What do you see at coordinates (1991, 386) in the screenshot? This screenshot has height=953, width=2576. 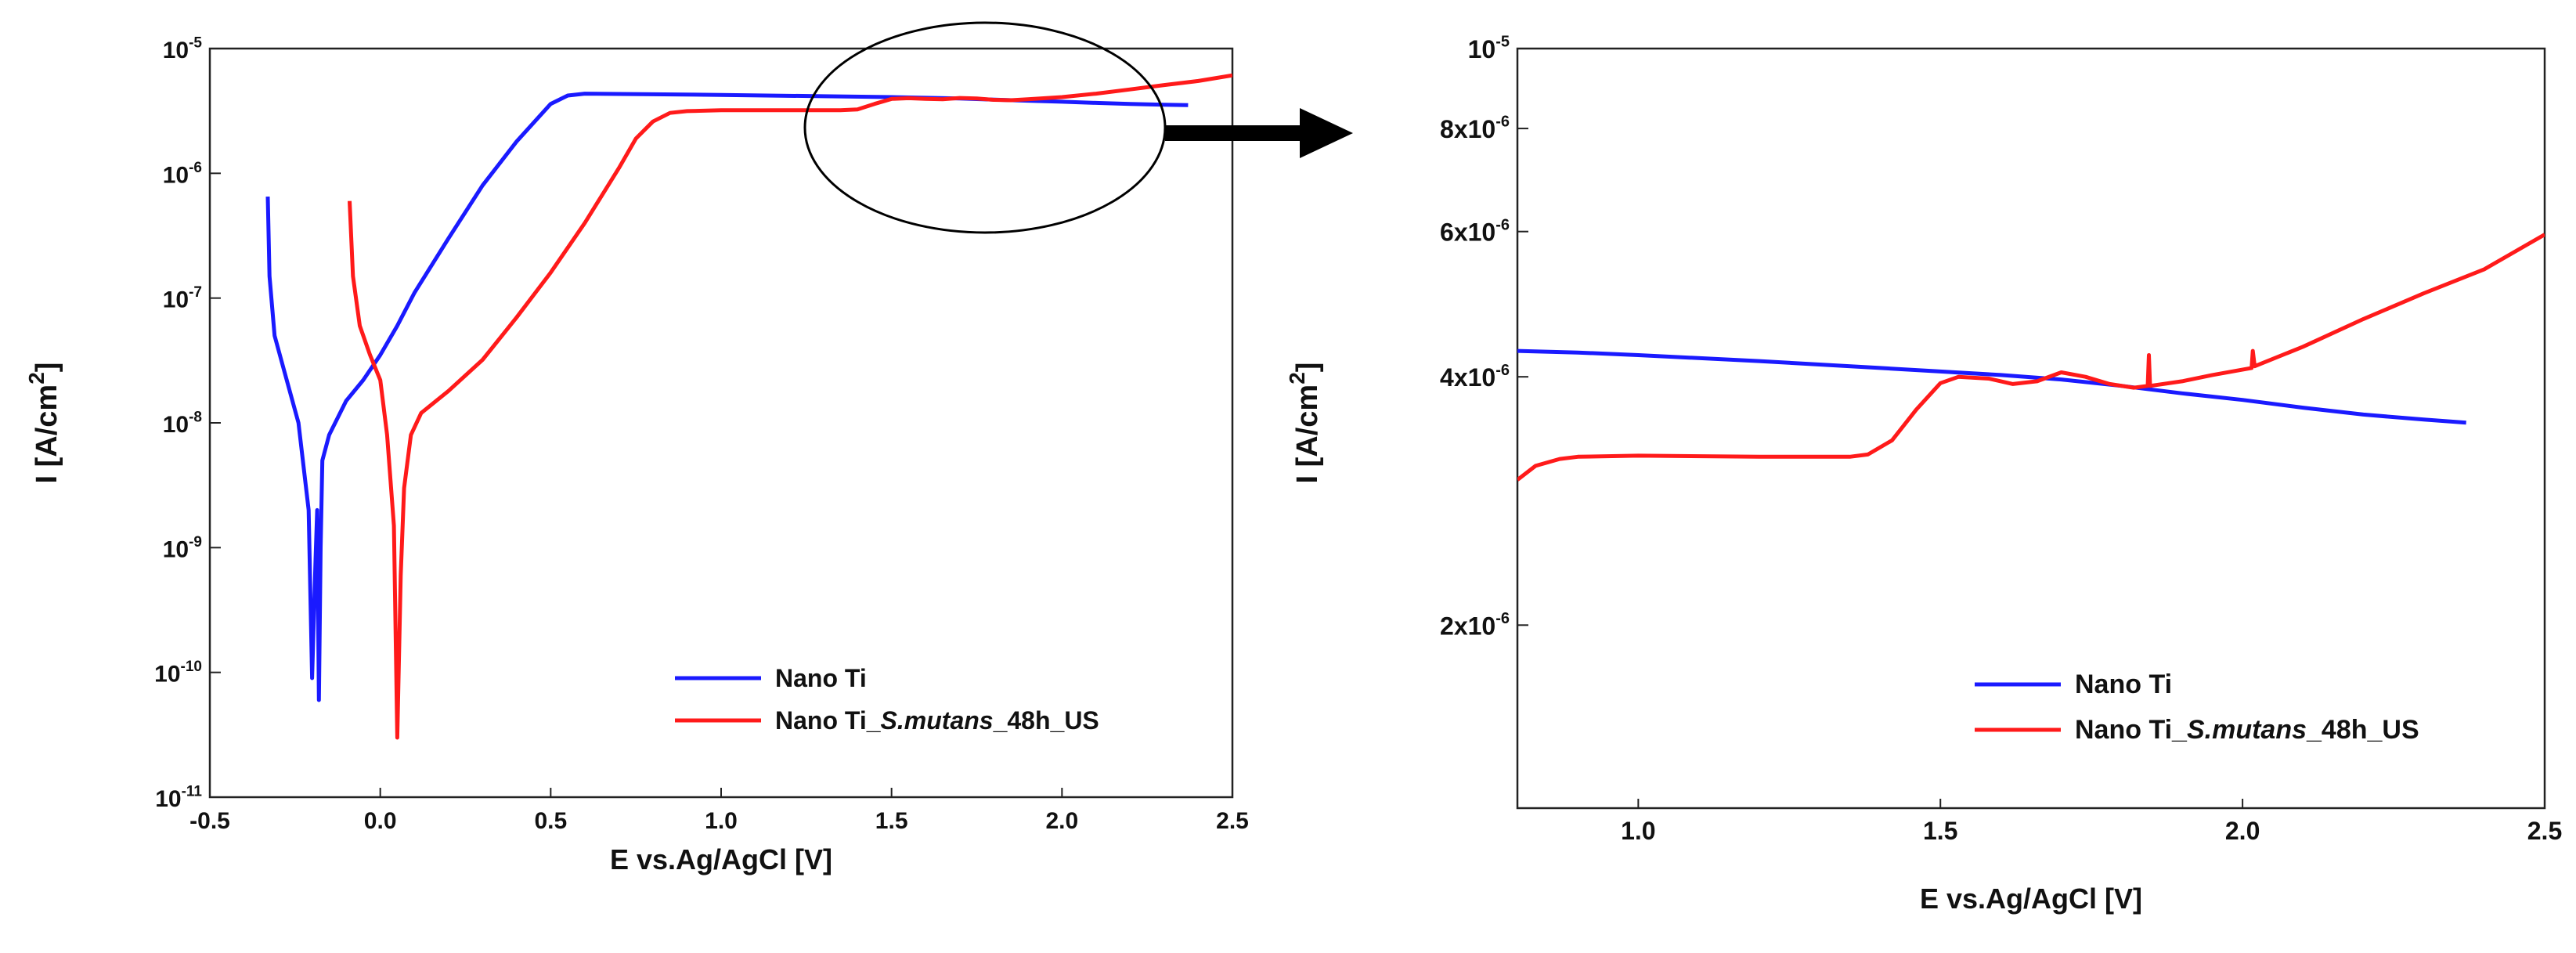 I see `series-line-nano-ti` at bounding box center [1991, 386].